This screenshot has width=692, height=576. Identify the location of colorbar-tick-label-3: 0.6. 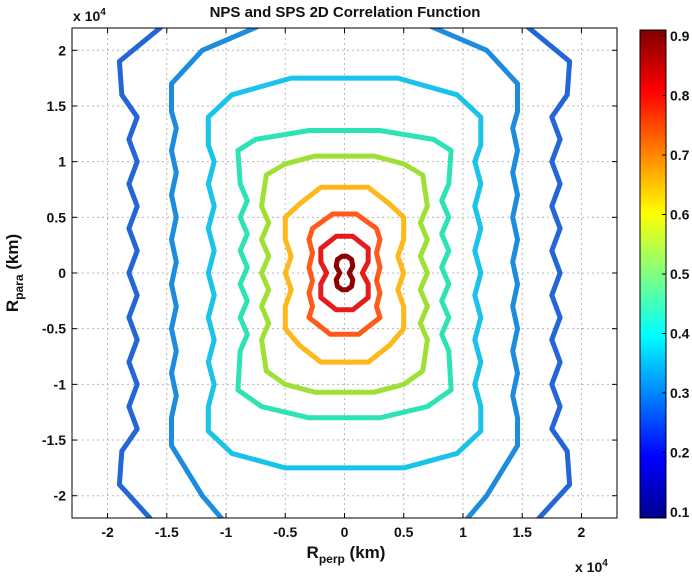
(680, 215).